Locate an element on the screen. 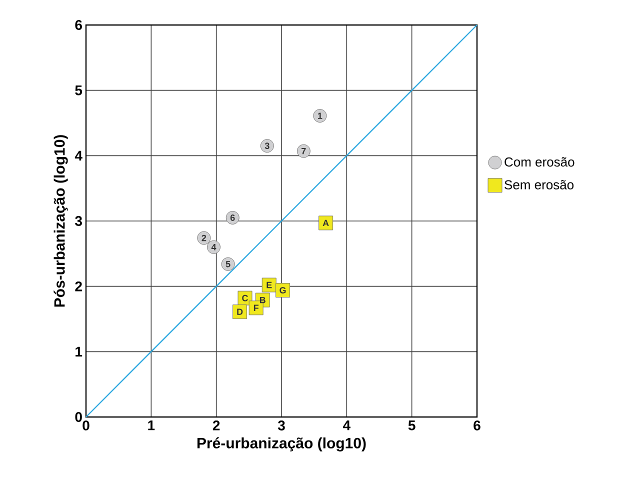  annotation: C is located at coordinates (245, 298).